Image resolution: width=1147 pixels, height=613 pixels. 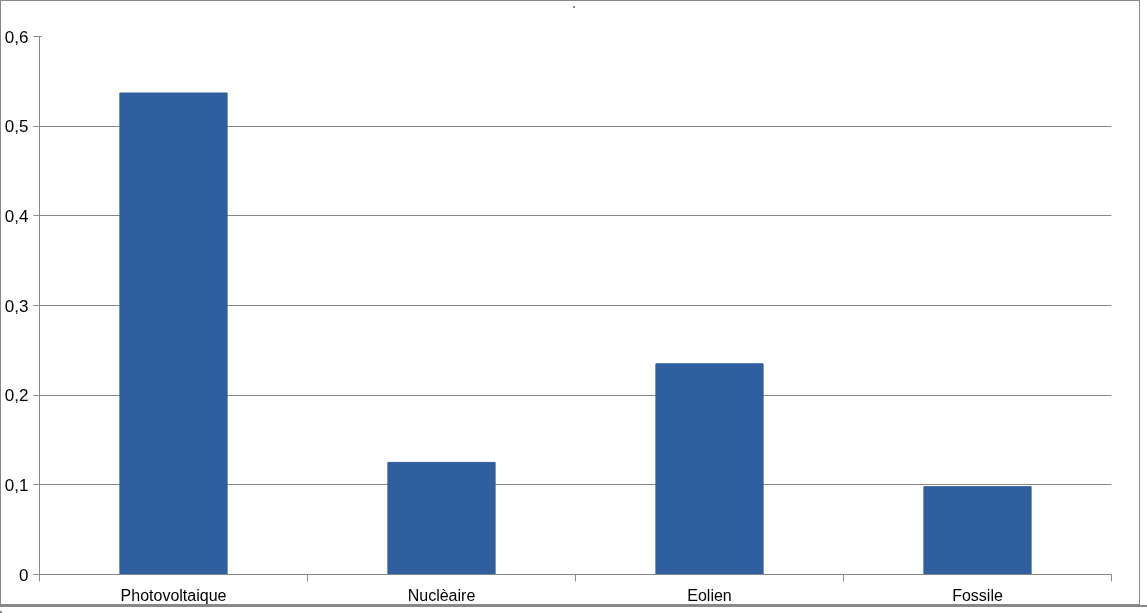 What do you see at coordinates (16, 37) in the screenshot?
I see `y-tick-label: 0,6` at bounding box center [16, 37].